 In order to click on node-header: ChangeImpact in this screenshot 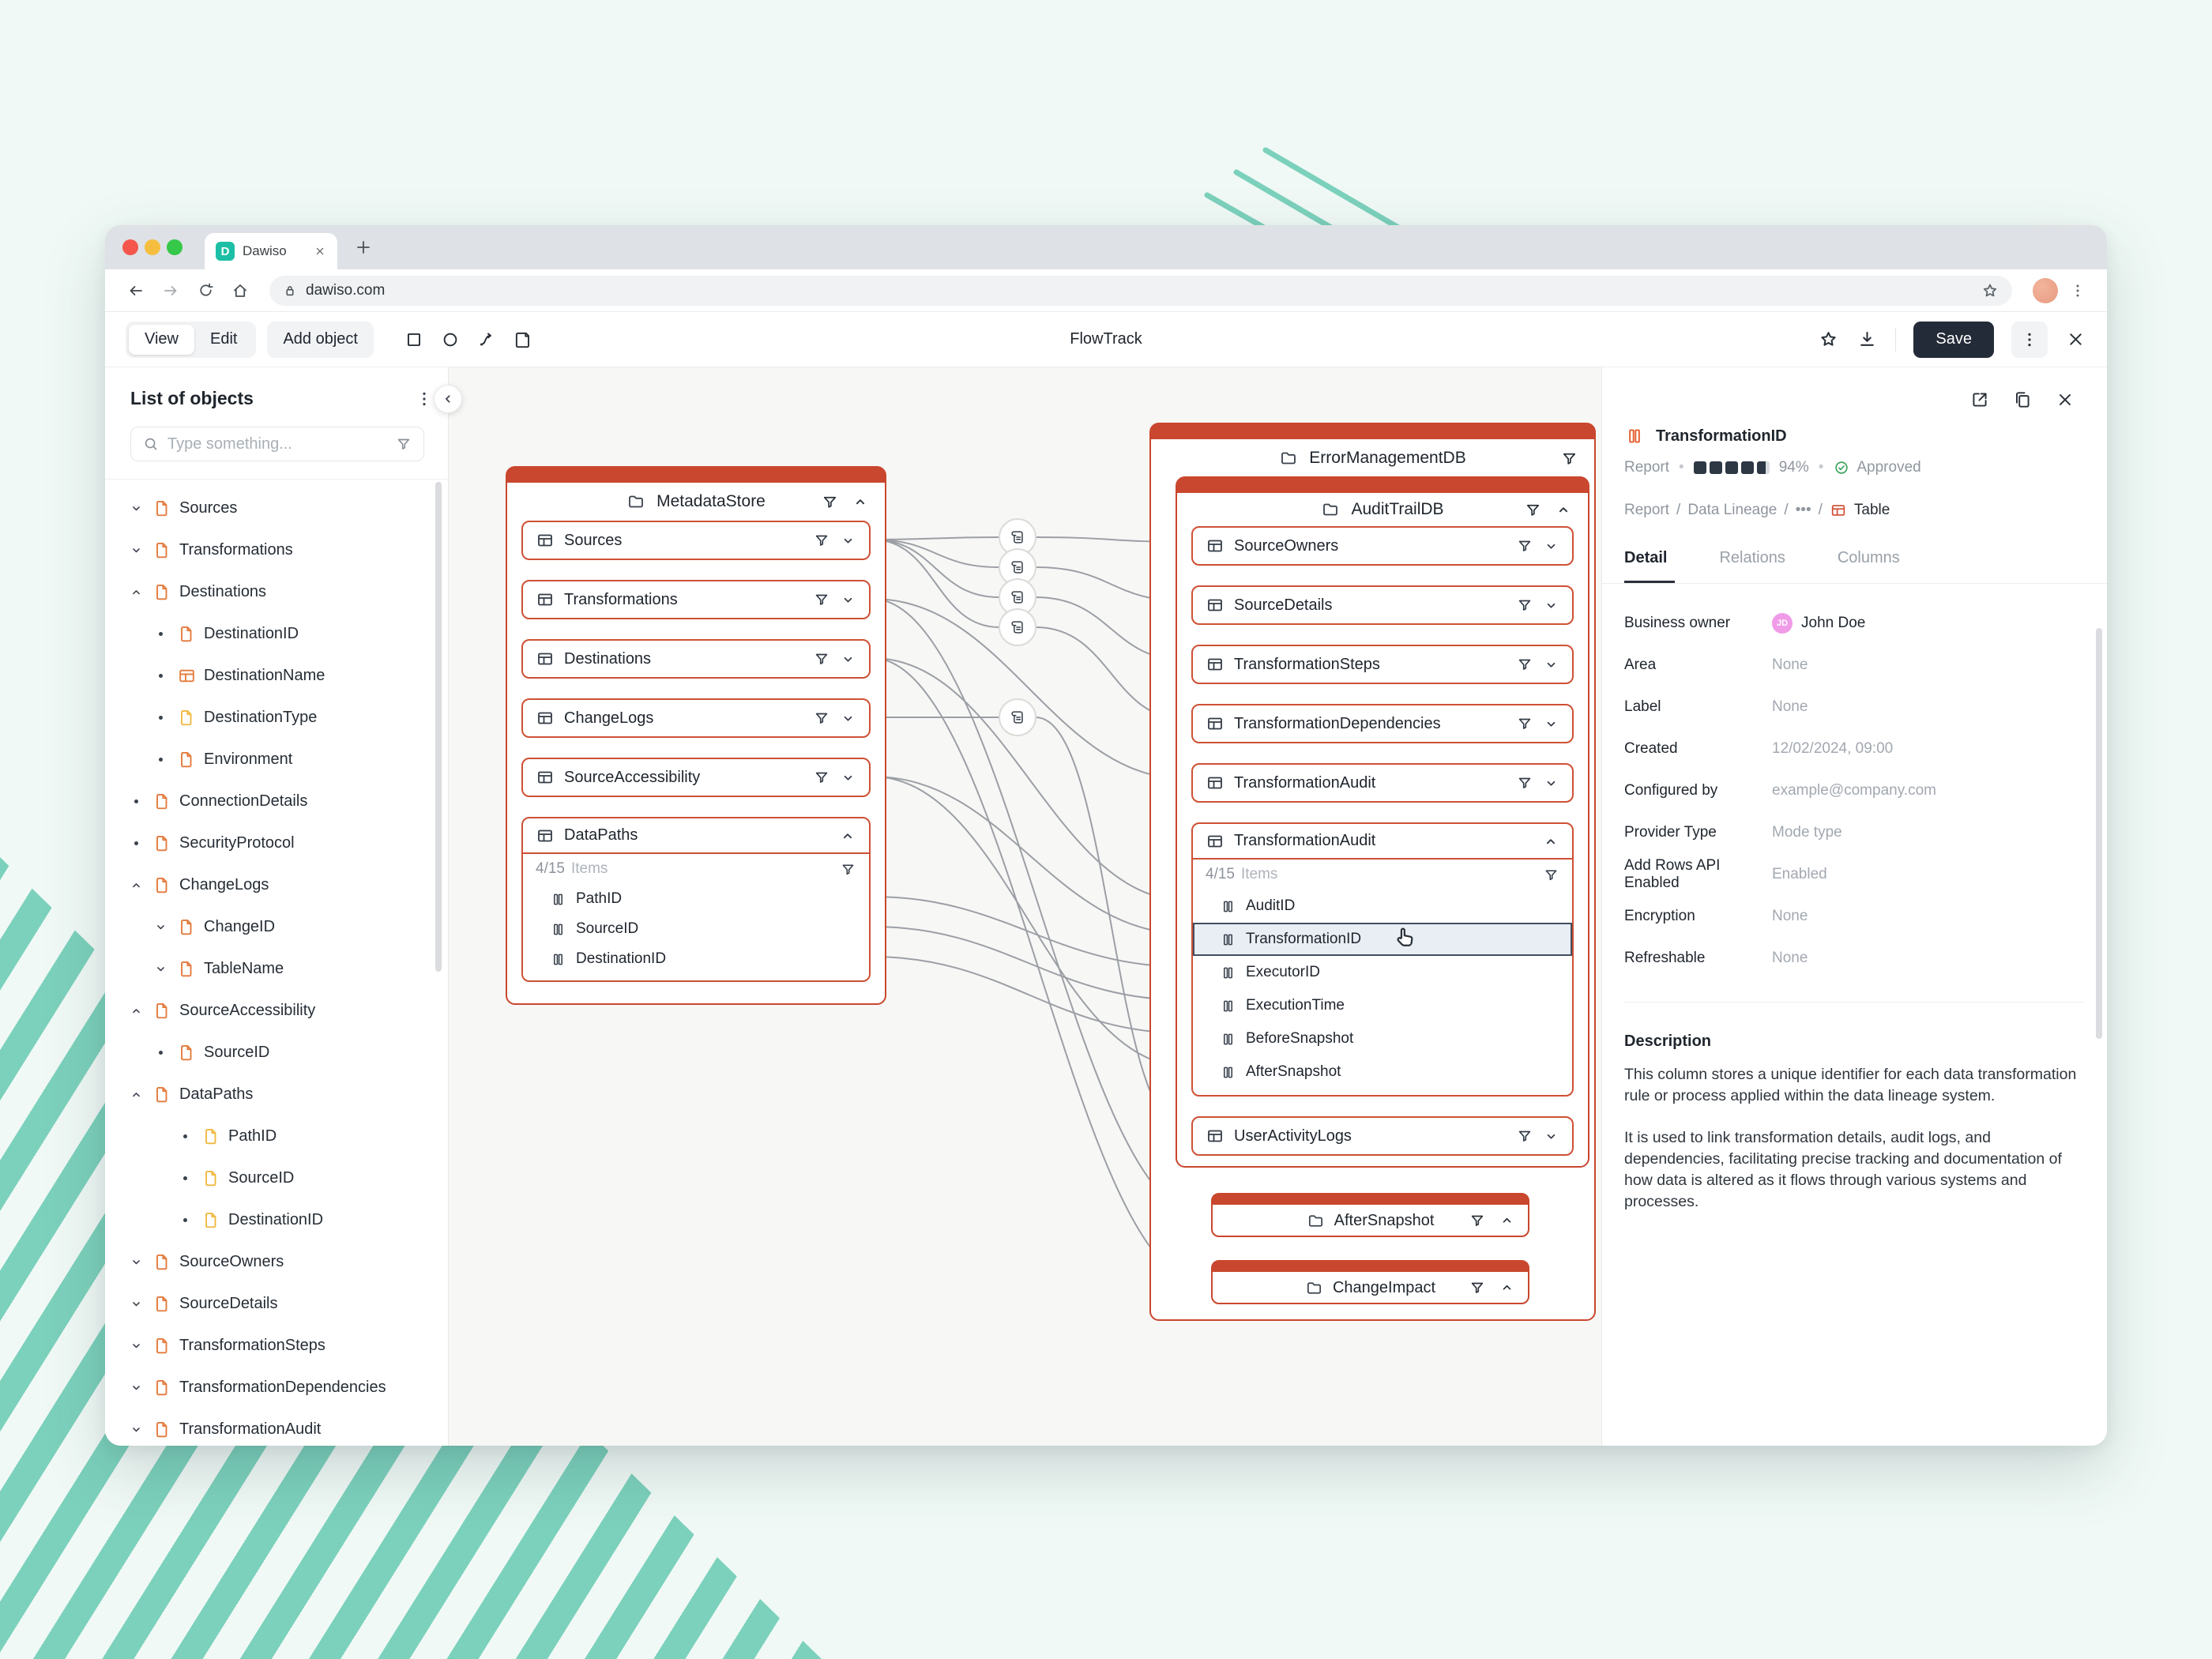, I will do `click(1371, 1288)`.